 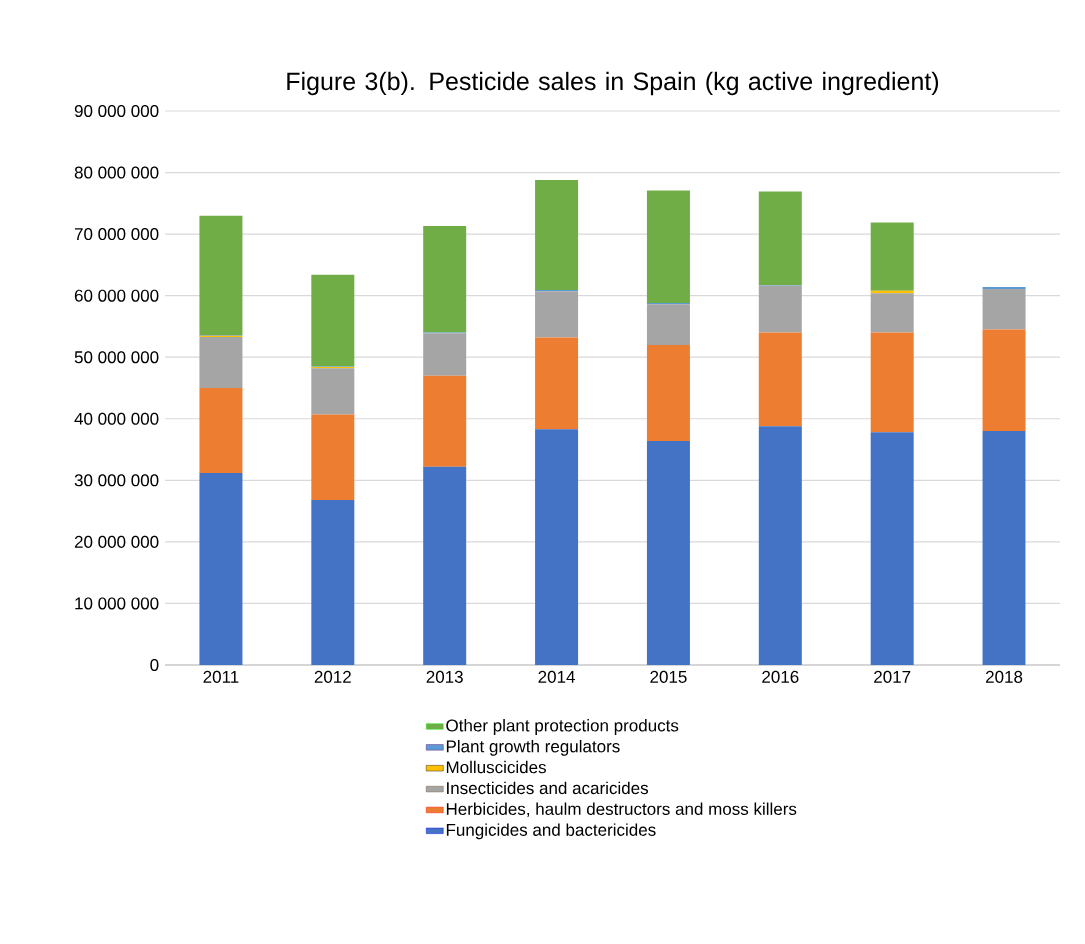 What do you see at coordinates (548, 788) in the screenshot?
I see `legend-label: Insecticides and acaricides` at bounding box center [548, 788].